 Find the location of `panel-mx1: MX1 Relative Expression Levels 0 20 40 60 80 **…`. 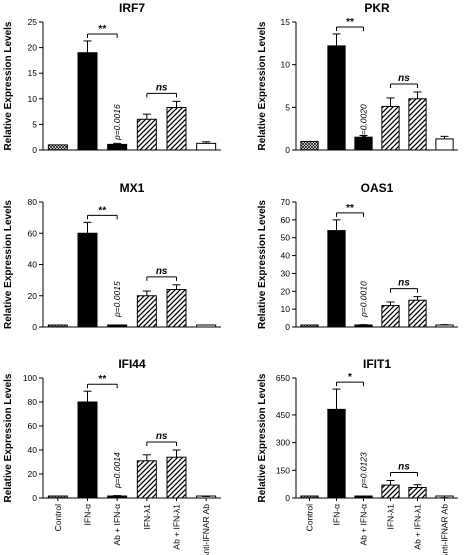

panel-mx1: MX1 Relative Expression Levels 0 20 40 60 80 **… is located at coordinates (112, 256).